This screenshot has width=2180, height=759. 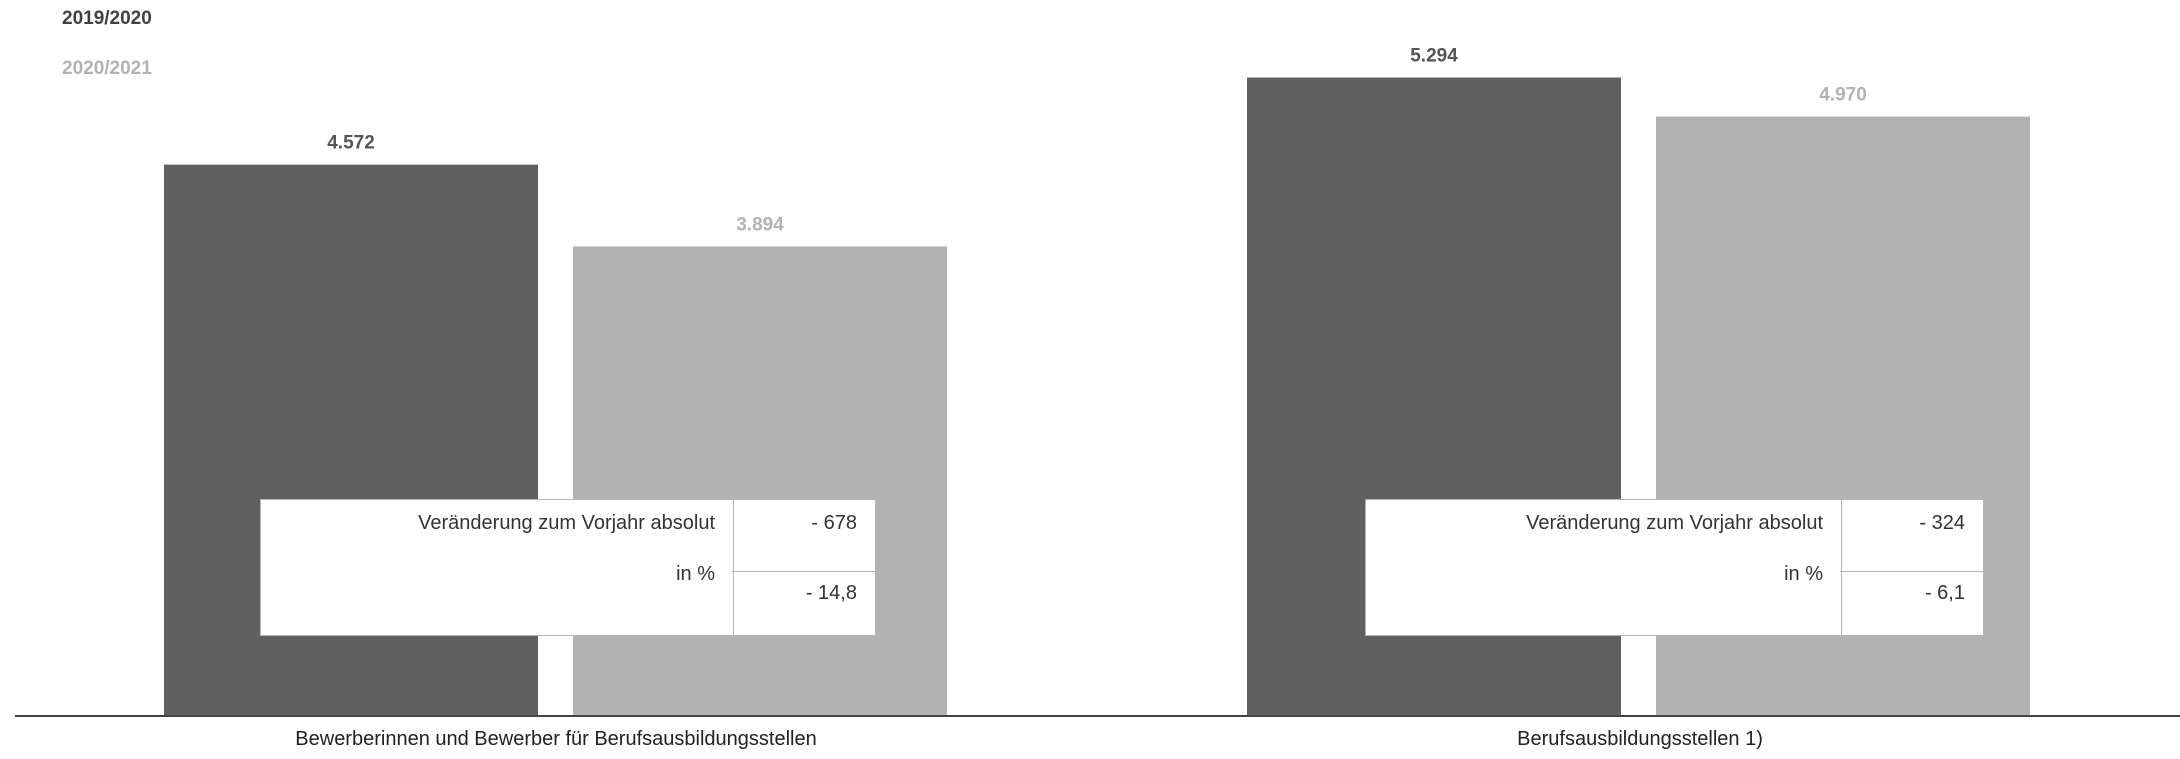 I want to click on legend-2019-2020: 2019/2020, so click(x=107, y=18).